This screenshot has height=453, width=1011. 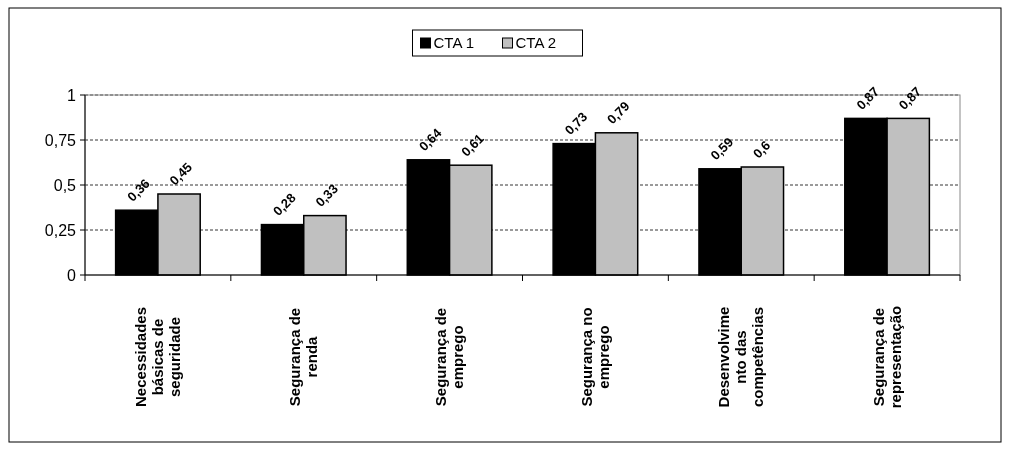 What do you see at coordinates (326, 195) in the screenshot?
I see `text: 0,33` at bounding box center [326, 195].